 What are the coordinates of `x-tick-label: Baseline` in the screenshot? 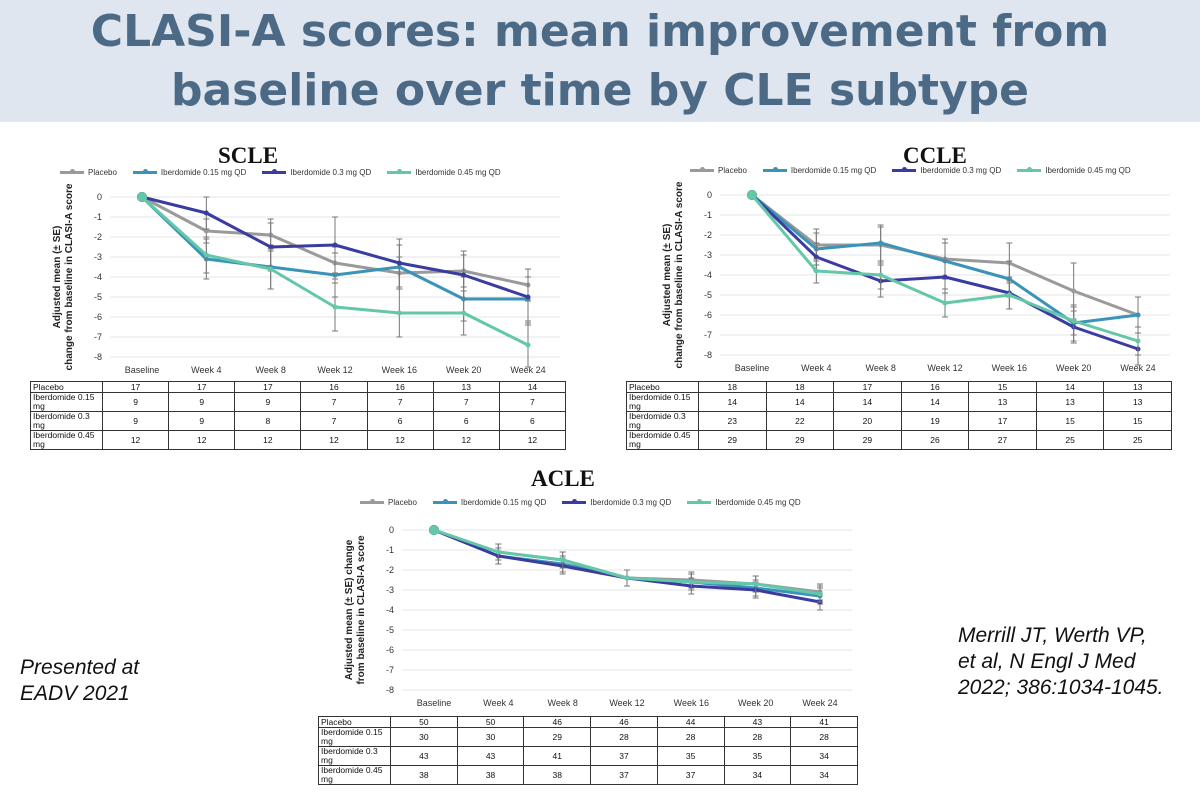 It's located at (434, 703).